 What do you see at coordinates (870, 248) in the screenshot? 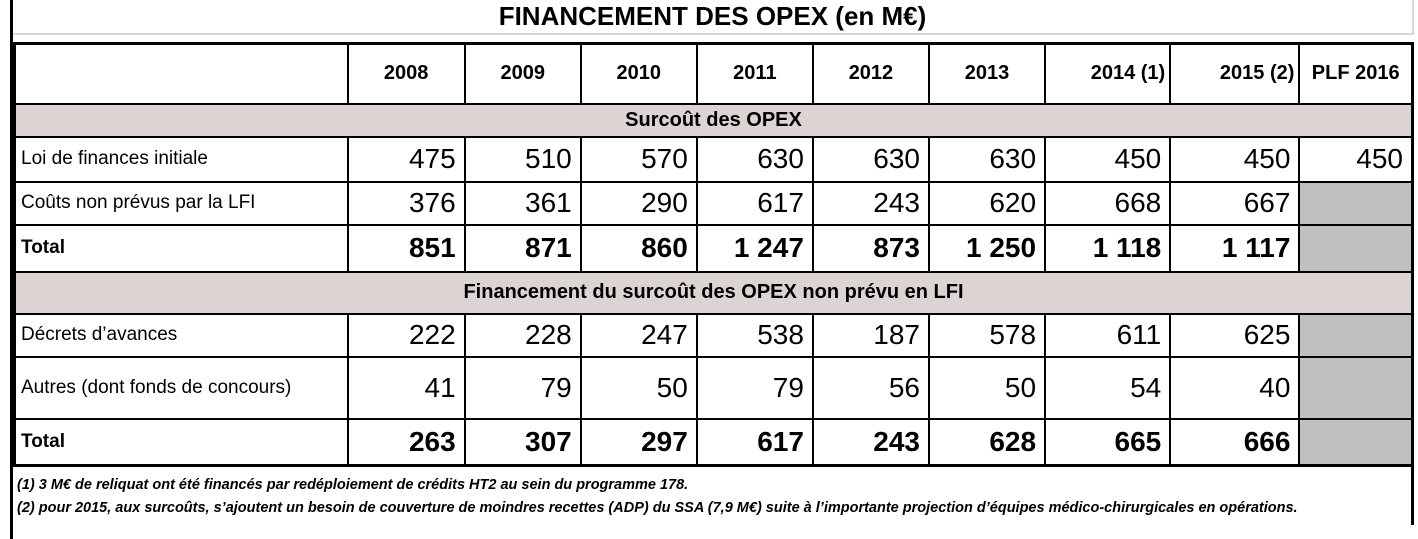
I see `value-cell: 873` at bounding box center [870, 248].